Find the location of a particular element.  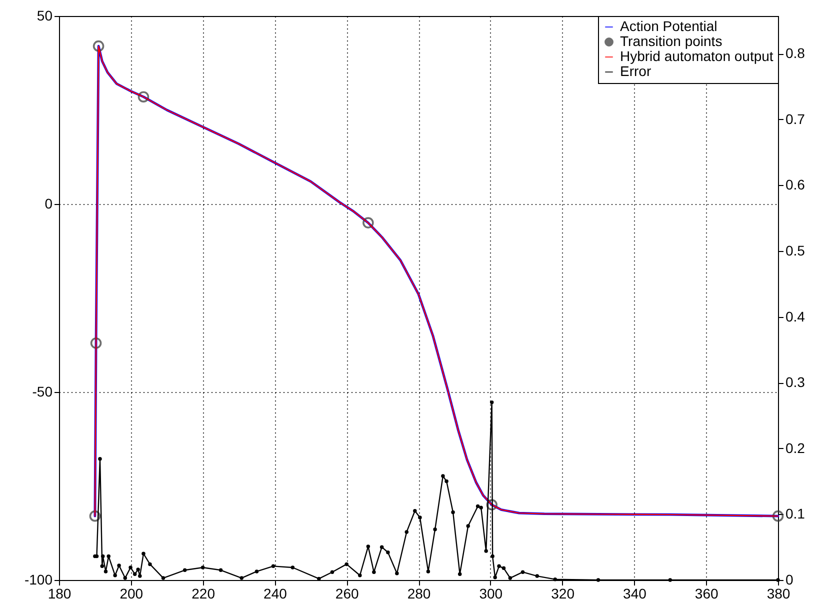

x-tick-label: 240 is located at coordinates (276, 594).